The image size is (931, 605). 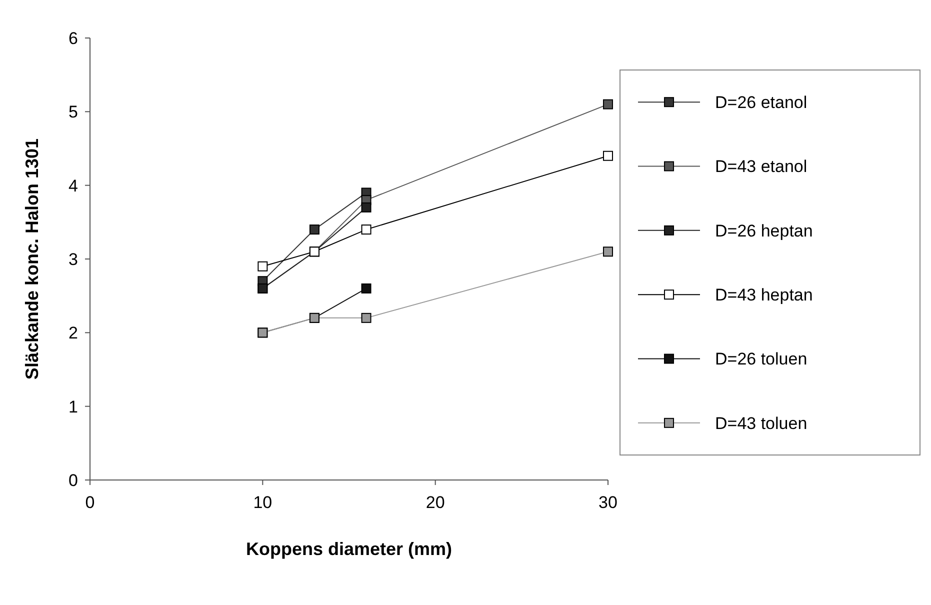 I want to click on x-tick-label: 20, so click(x=435, y=502).